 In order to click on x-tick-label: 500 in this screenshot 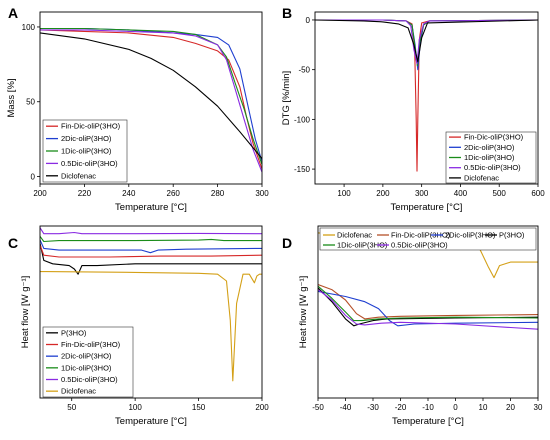, I will do `click(500, 193)`.